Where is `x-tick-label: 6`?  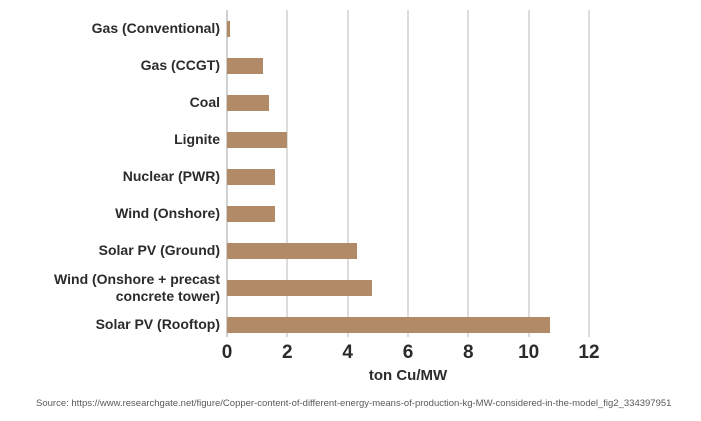 x-tick-label: 6 is located at coordinates (408, 352).